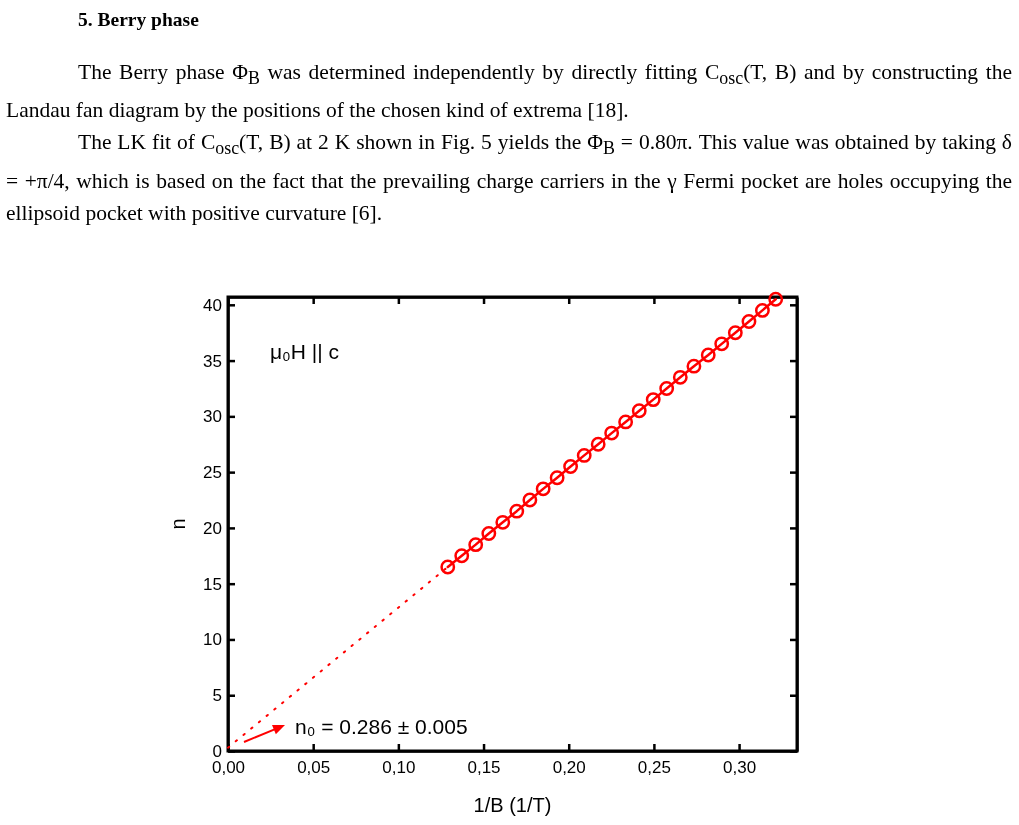 This screenshot has height=825, width=1019. What do you see at coordinates (569, 768) in the screenshot?
I see `x-tick-label: 0,20` at bounding box center [569, 768].